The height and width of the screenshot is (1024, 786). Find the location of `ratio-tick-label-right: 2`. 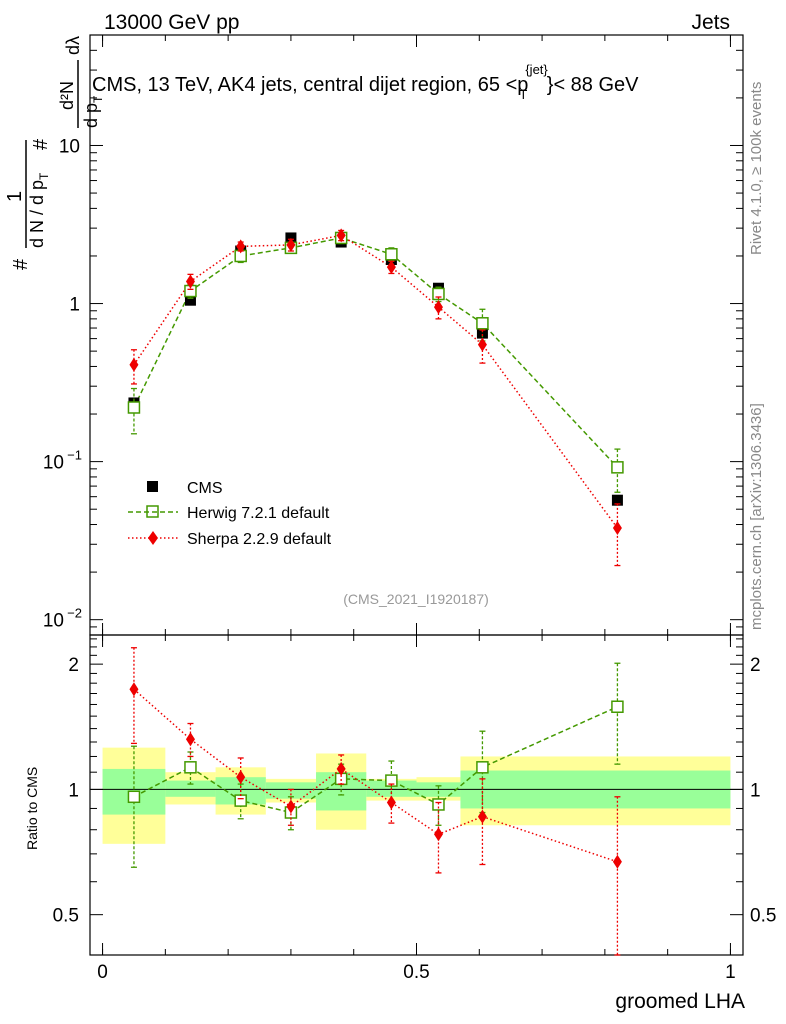

ratio-tick-label-right: 2 is located at coordinates (755, 665).